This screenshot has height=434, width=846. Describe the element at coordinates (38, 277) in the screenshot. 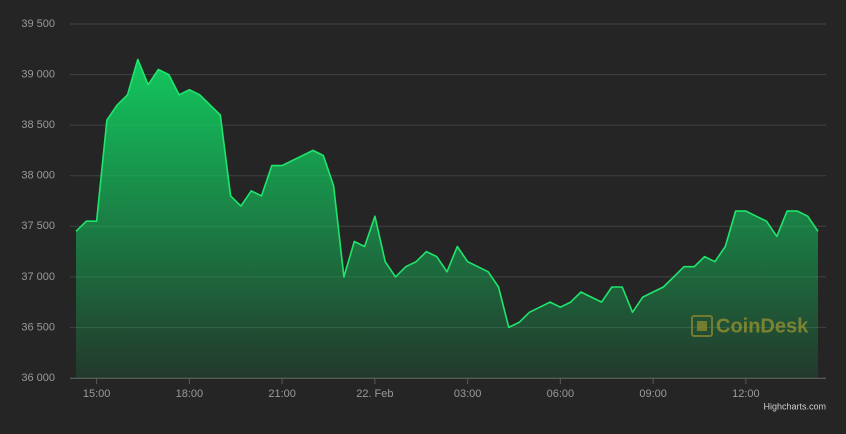

I see `y-tick-label: 37 000` at that location.